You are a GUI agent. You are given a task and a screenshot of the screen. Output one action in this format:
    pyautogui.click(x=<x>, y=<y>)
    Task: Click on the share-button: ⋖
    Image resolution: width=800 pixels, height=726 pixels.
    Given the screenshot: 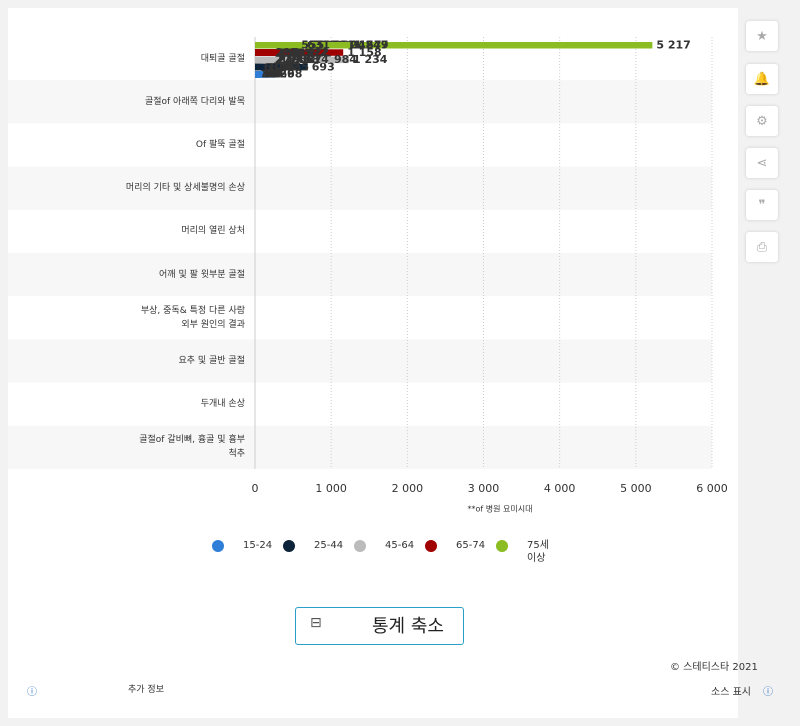 What is the action you would take?
    pyautogui.click(x=762, y=163)
    